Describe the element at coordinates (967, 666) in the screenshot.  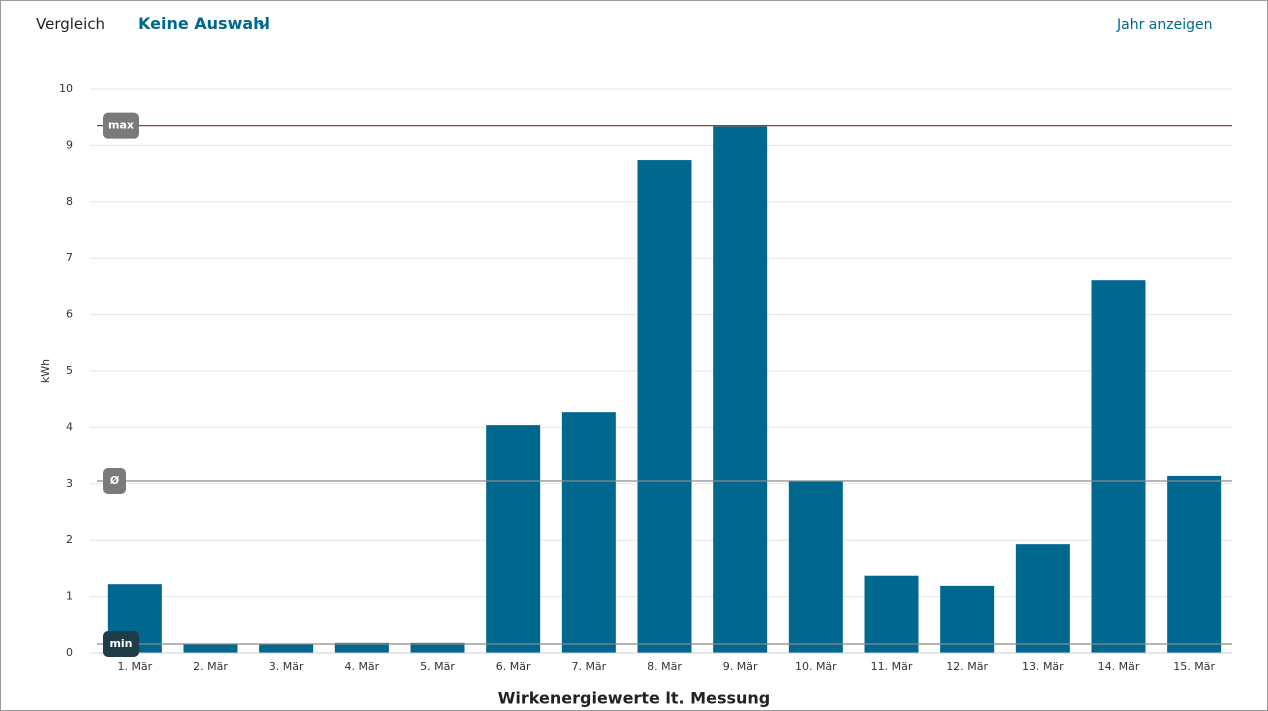
I see `x-tick-label: 12. Mär` at that location.